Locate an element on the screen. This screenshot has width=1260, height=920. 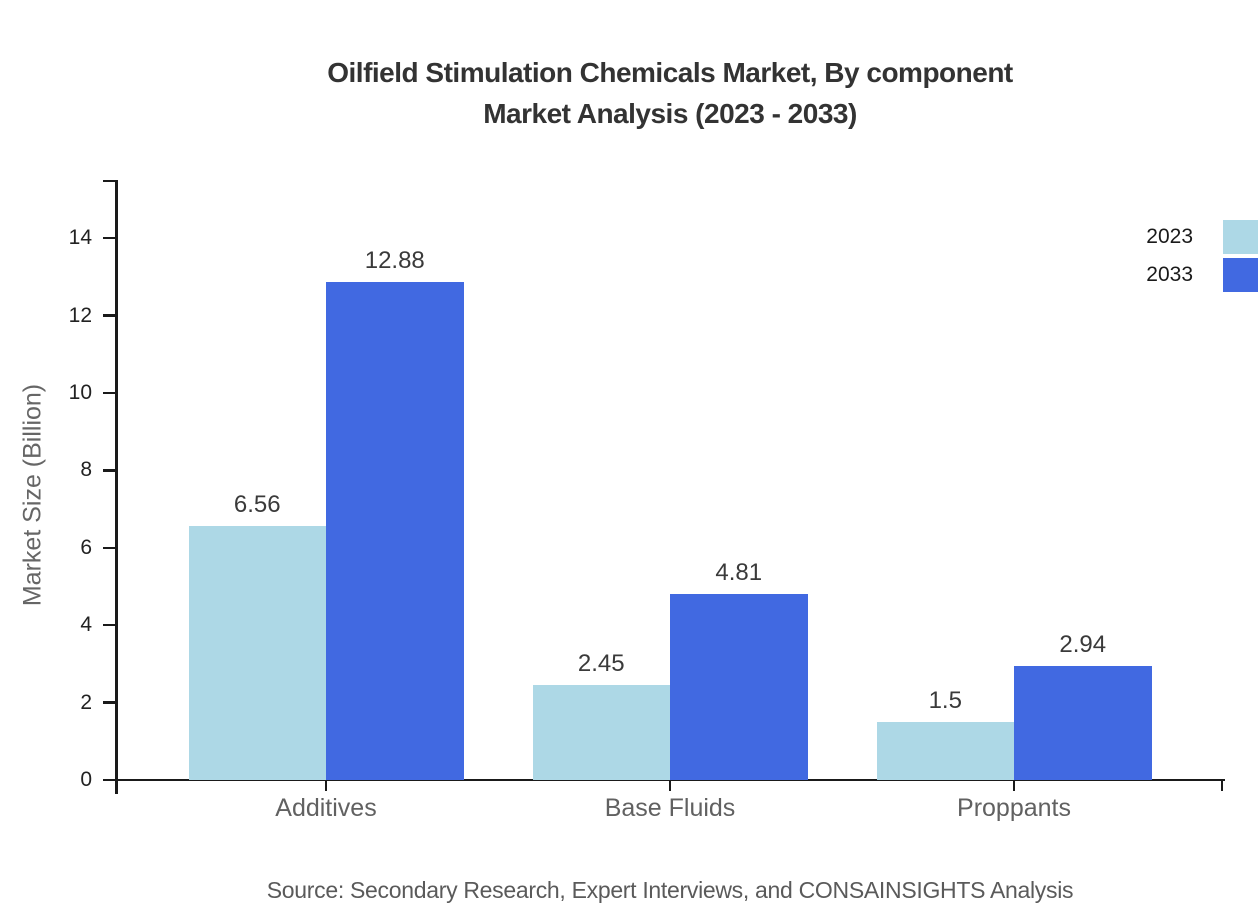
y-tick-label: 10 is located at coordinates (80, 392).